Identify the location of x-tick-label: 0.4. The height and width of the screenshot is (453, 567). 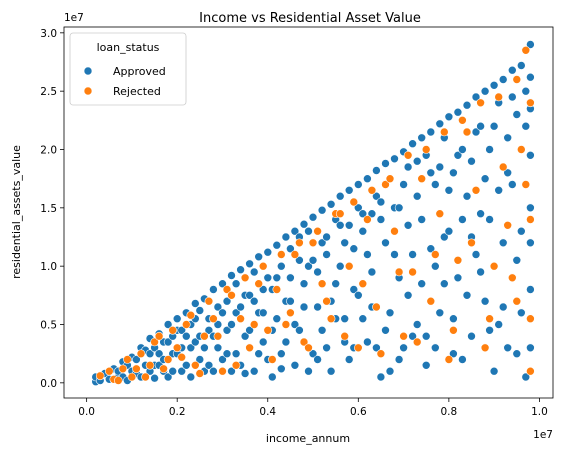
(267, 412).